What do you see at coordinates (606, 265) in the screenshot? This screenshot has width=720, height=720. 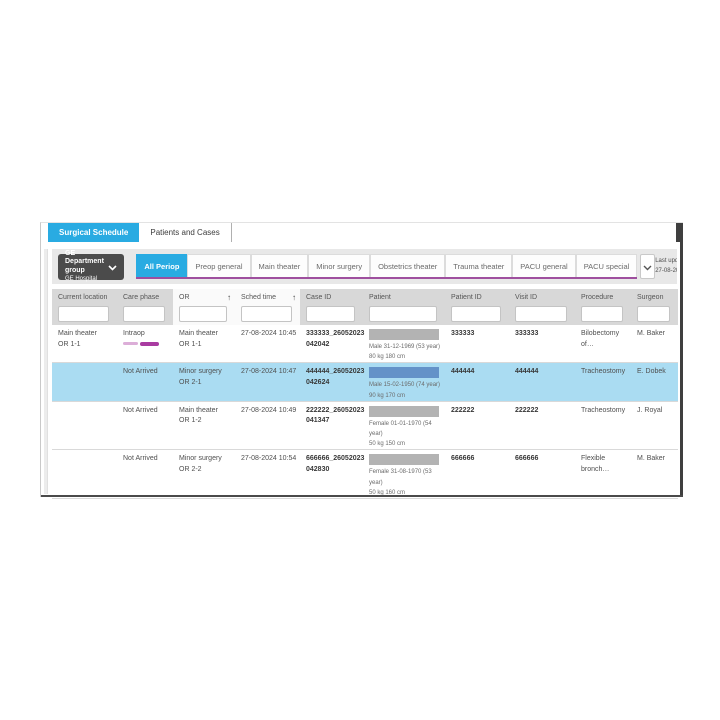 I see `period-tab-pacu-special: PACU special` at bounding box center [606, 265].